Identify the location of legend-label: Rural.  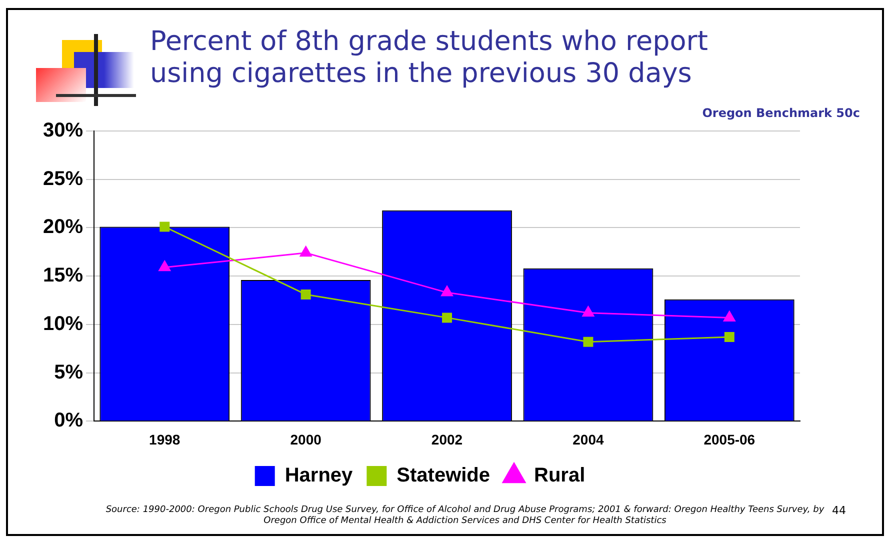
(560, 475).